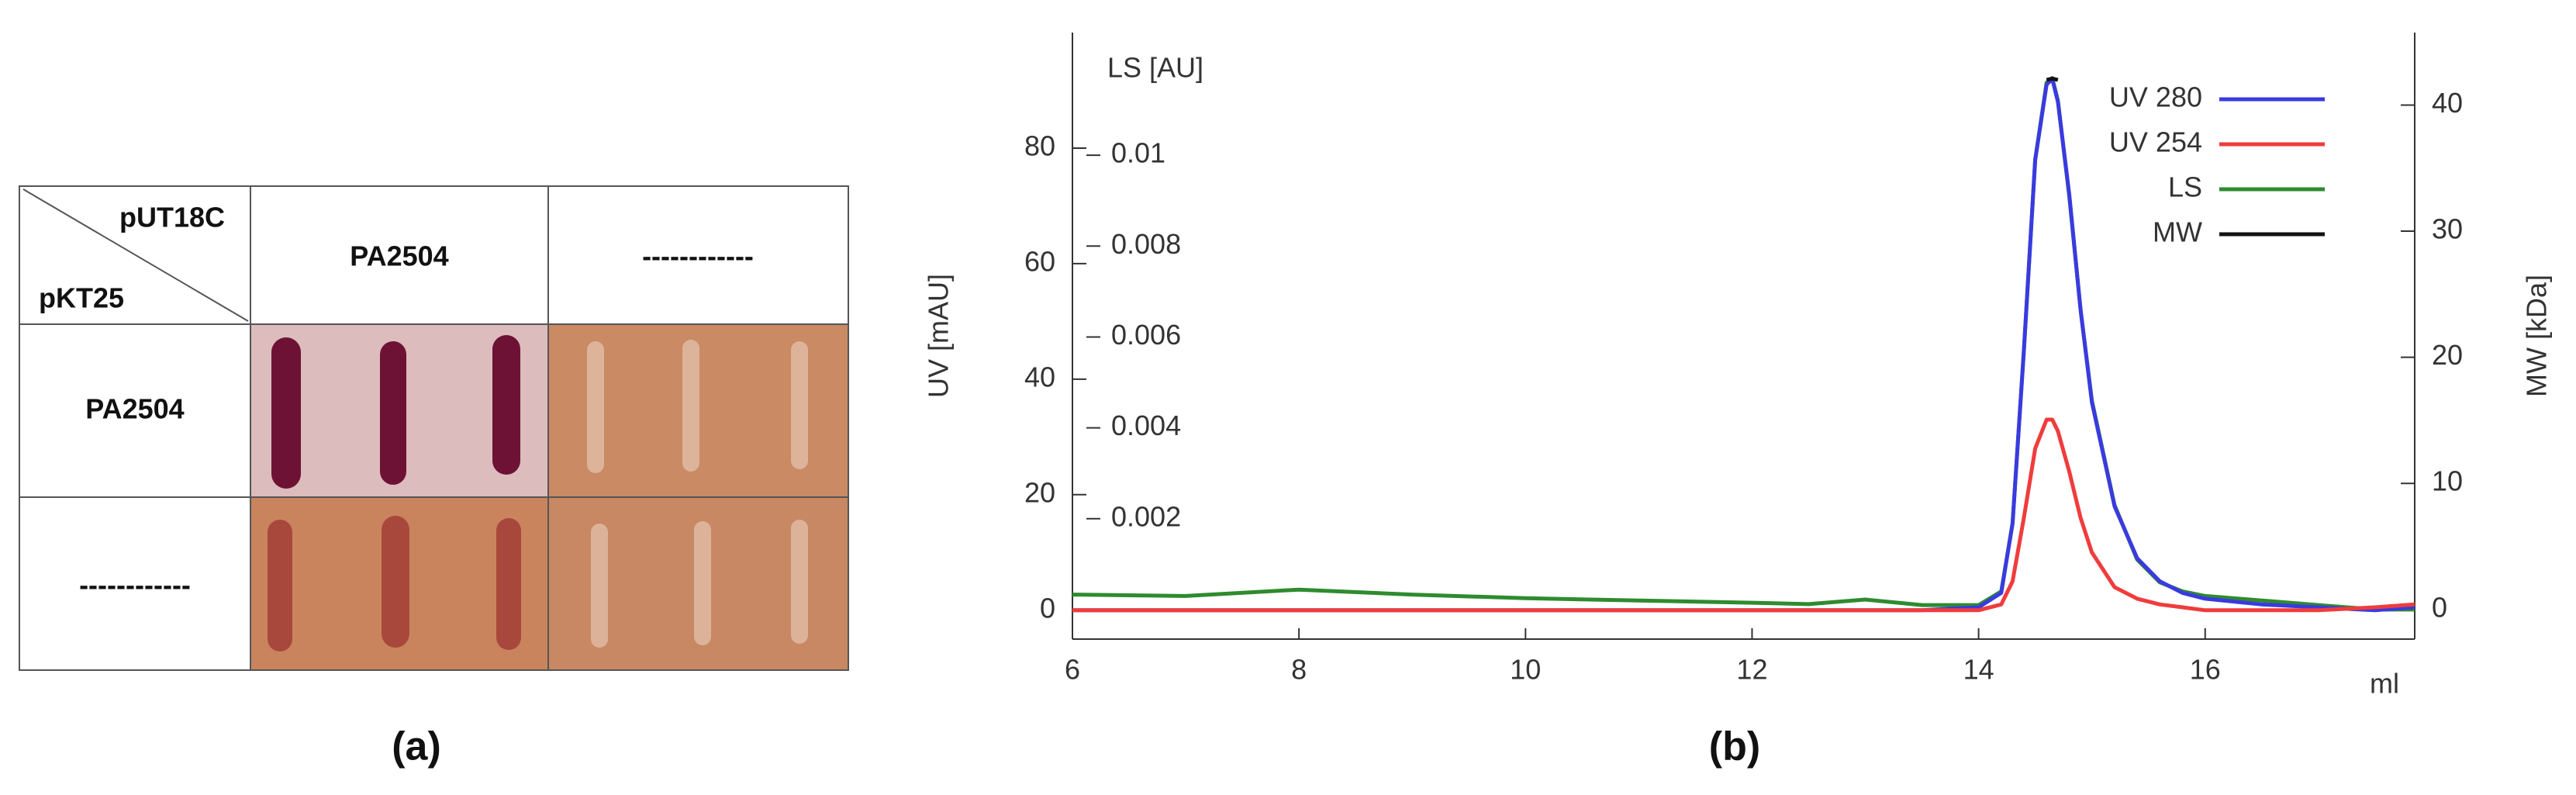 The height and width of the screenshot is (795, 2576). I want to click on y3-tick-label: 0.01, so click(1138, 153).